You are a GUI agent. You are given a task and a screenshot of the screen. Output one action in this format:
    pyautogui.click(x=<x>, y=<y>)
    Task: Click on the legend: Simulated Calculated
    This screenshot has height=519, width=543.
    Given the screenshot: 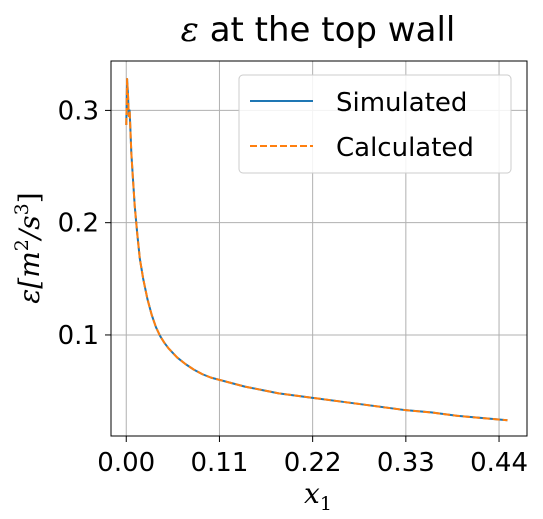 What is the action you would take?
    pyautogui.click(x=375, y=124)
    